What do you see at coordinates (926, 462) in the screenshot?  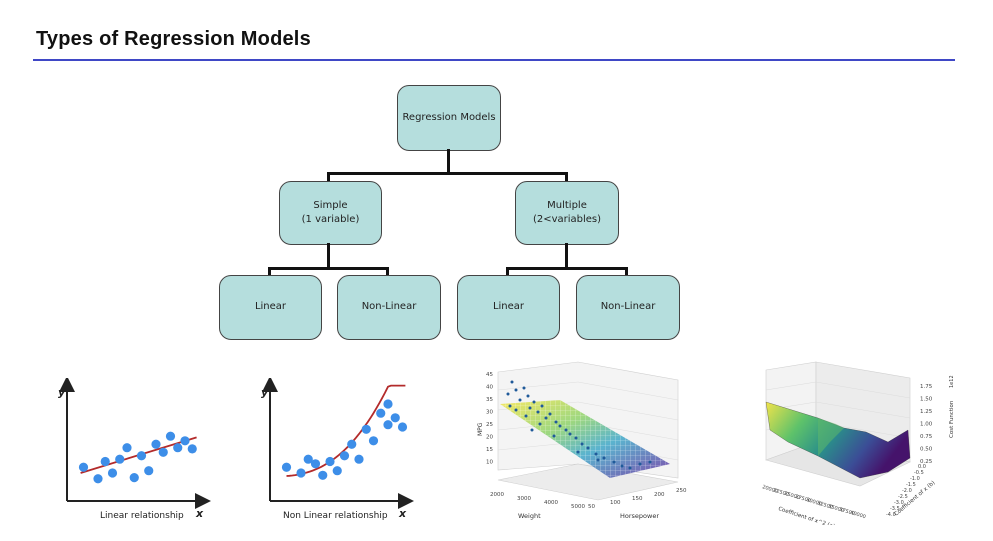 I see `tick-label: 0.25` at bounding box center [926, 462].